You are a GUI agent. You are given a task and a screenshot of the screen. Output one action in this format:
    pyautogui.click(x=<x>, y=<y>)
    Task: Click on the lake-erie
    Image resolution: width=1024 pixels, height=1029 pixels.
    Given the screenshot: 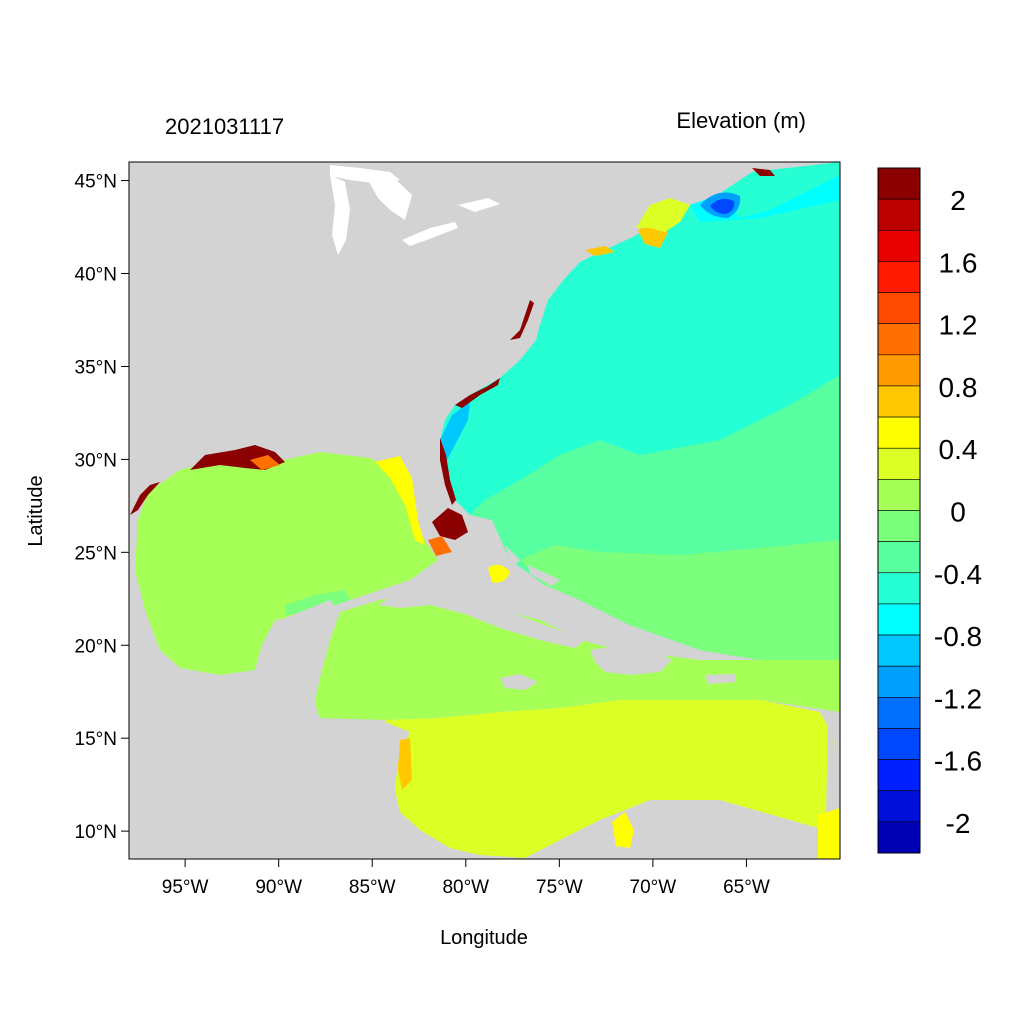 What is the action you would take?
    pyautogui.click(x=430, y=234)
    